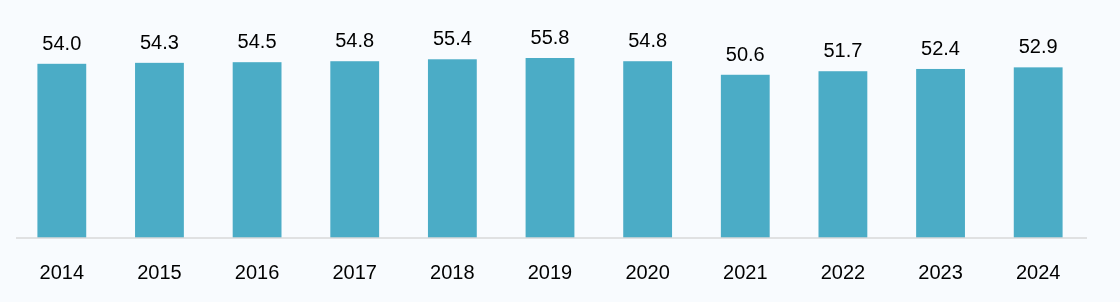 Image resolution: width=1120 pixels, height=302 pixels. Describe the element at coordinates (62, 272) in the screenshot. I see `x-tick-label: 2014` at that location.